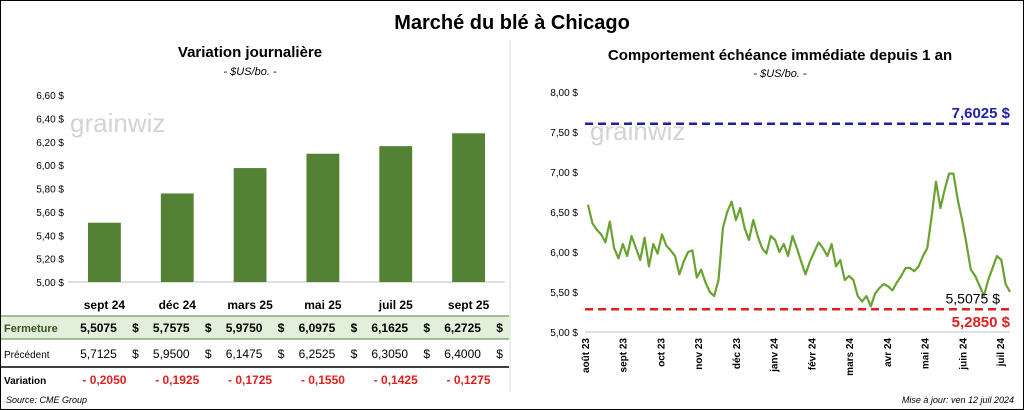 The height and width of the screenshot is (410, 1024). I want to click on bar-chart-title: Variation journalière, so click(250, 52).